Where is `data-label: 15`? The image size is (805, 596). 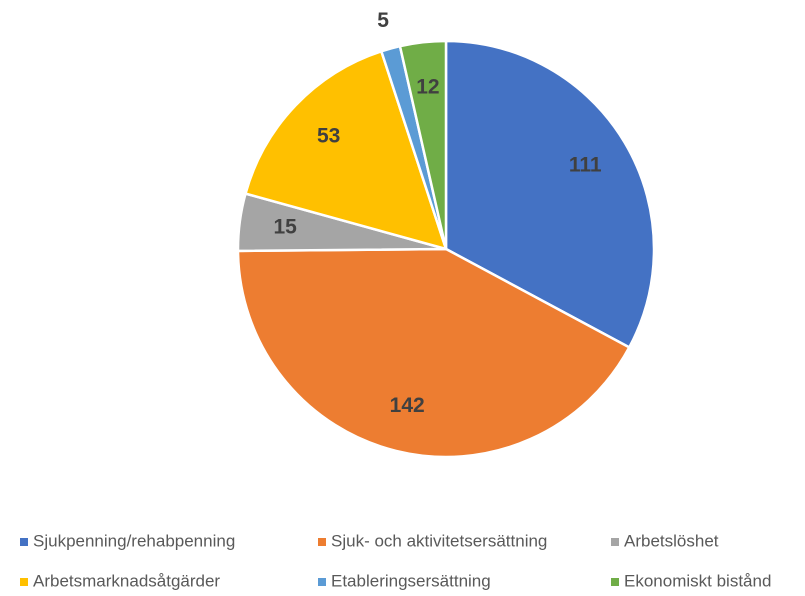 data-label: 15 is located at coordinates (285, 226).